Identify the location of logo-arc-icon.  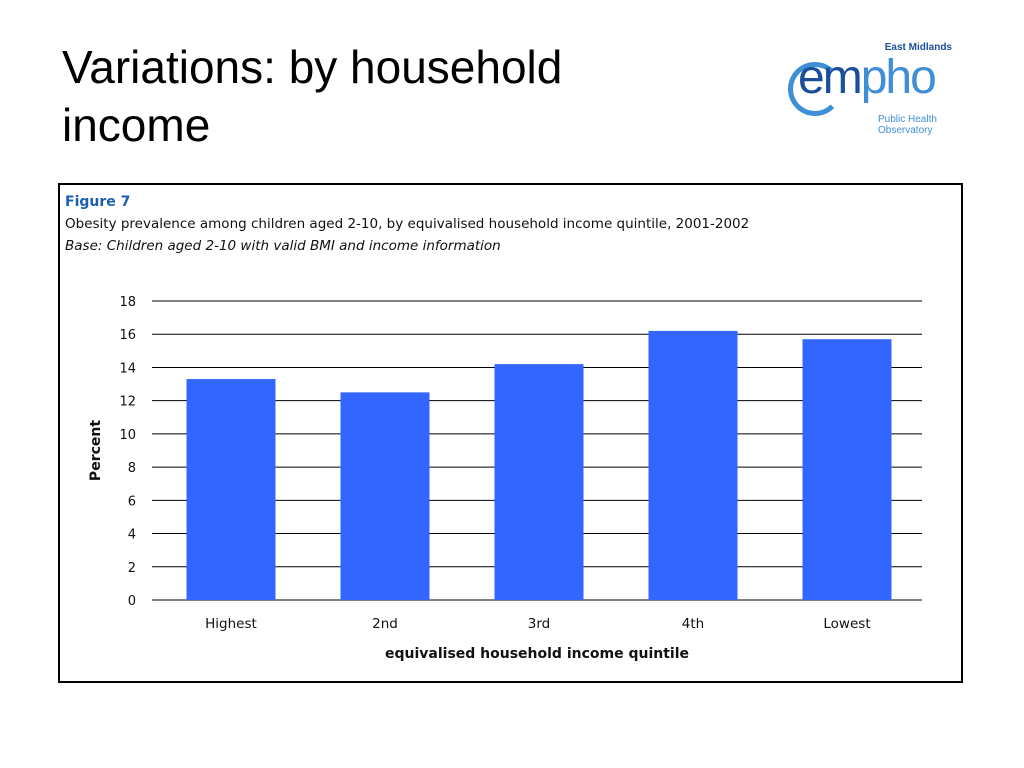
(815, 89).